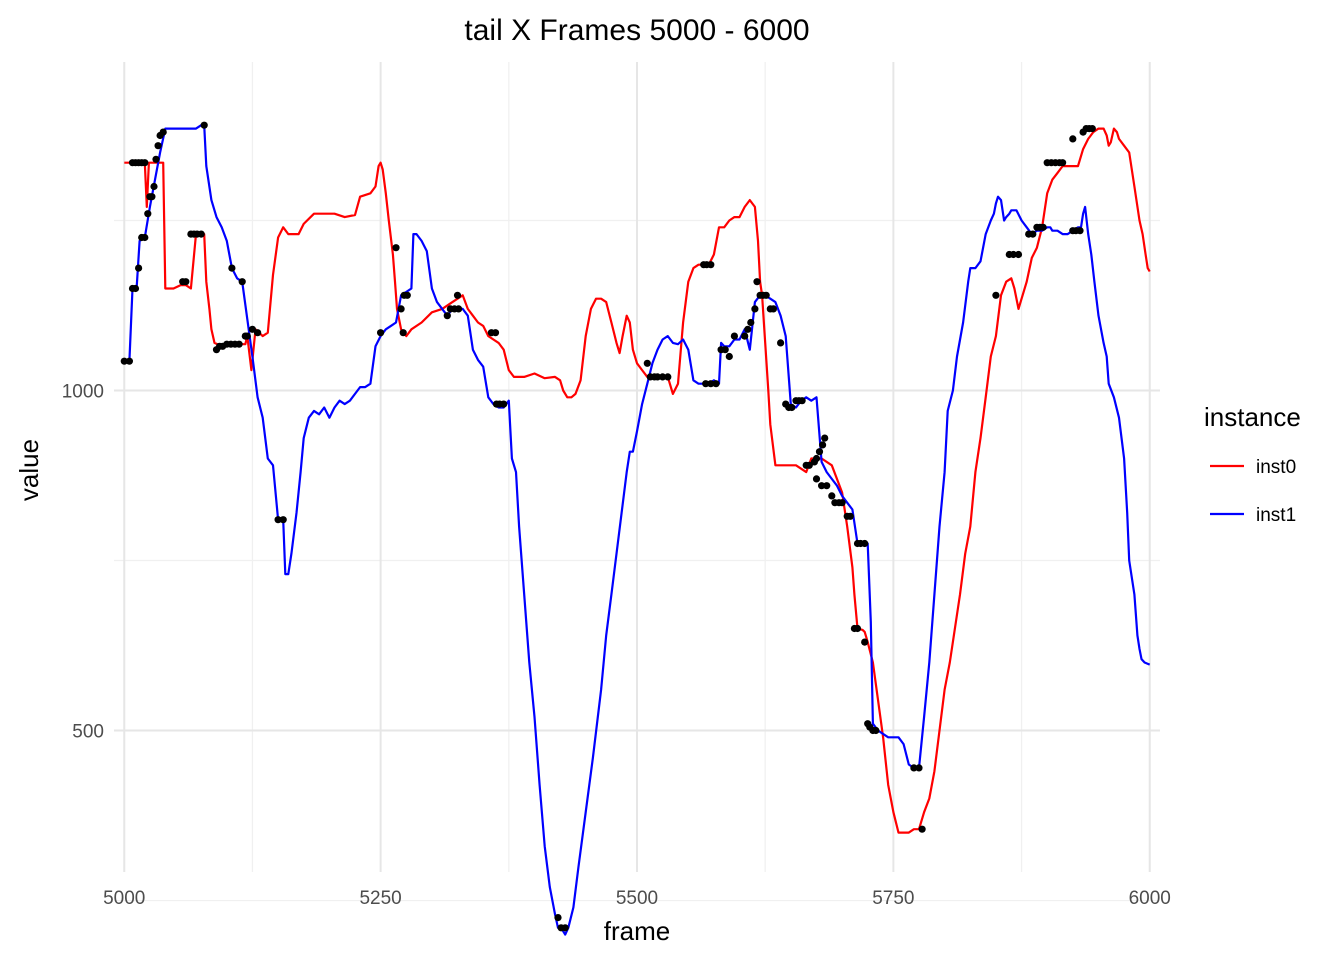 This screenshot has width=1344, height=960. I want to click on x-tick-label: 5750, so click(893, 898).